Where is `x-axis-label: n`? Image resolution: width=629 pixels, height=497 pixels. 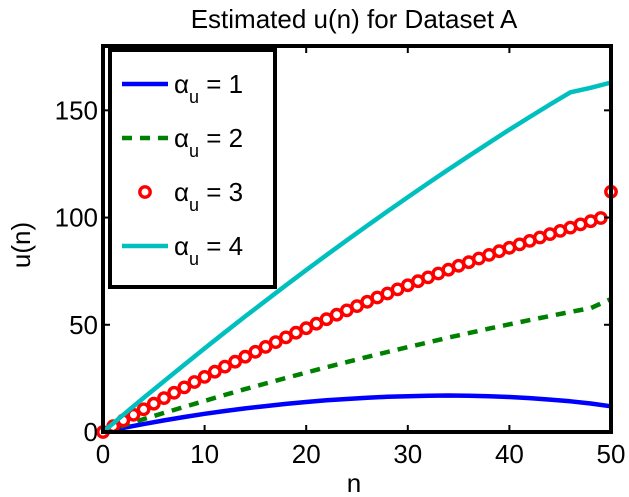
x-axis-label: n is located at coordinates (354, 482).